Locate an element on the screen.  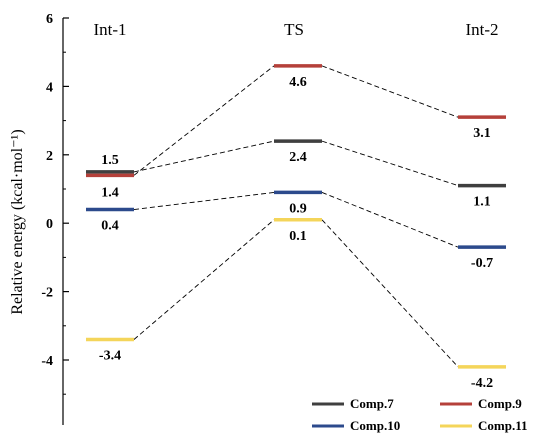
y-axis-label: Relative energy (kcal·mol⁻¹) is located at coordinates (17, 221).